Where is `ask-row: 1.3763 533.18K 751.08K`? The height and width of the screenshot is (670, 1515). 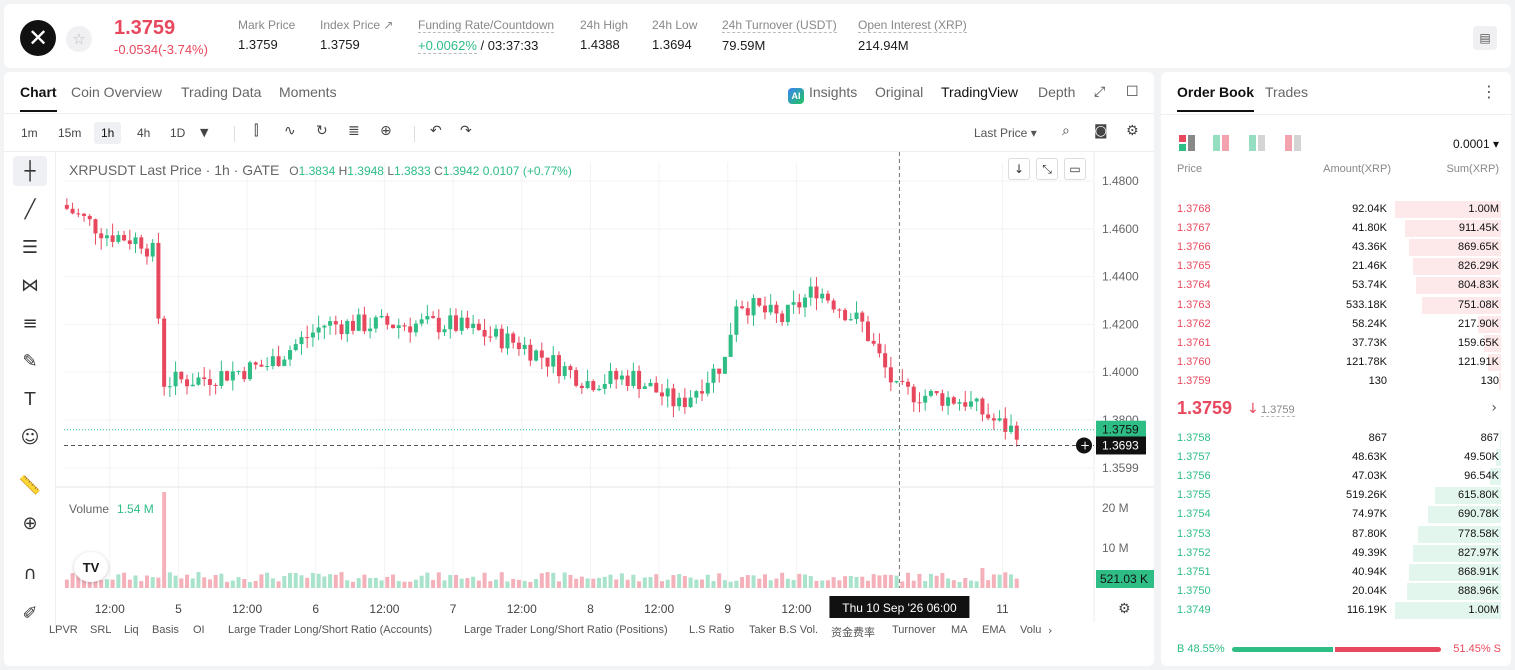 ask-row: 1.3763 533.18K 751.08K is located at coordinates (1336, 305).